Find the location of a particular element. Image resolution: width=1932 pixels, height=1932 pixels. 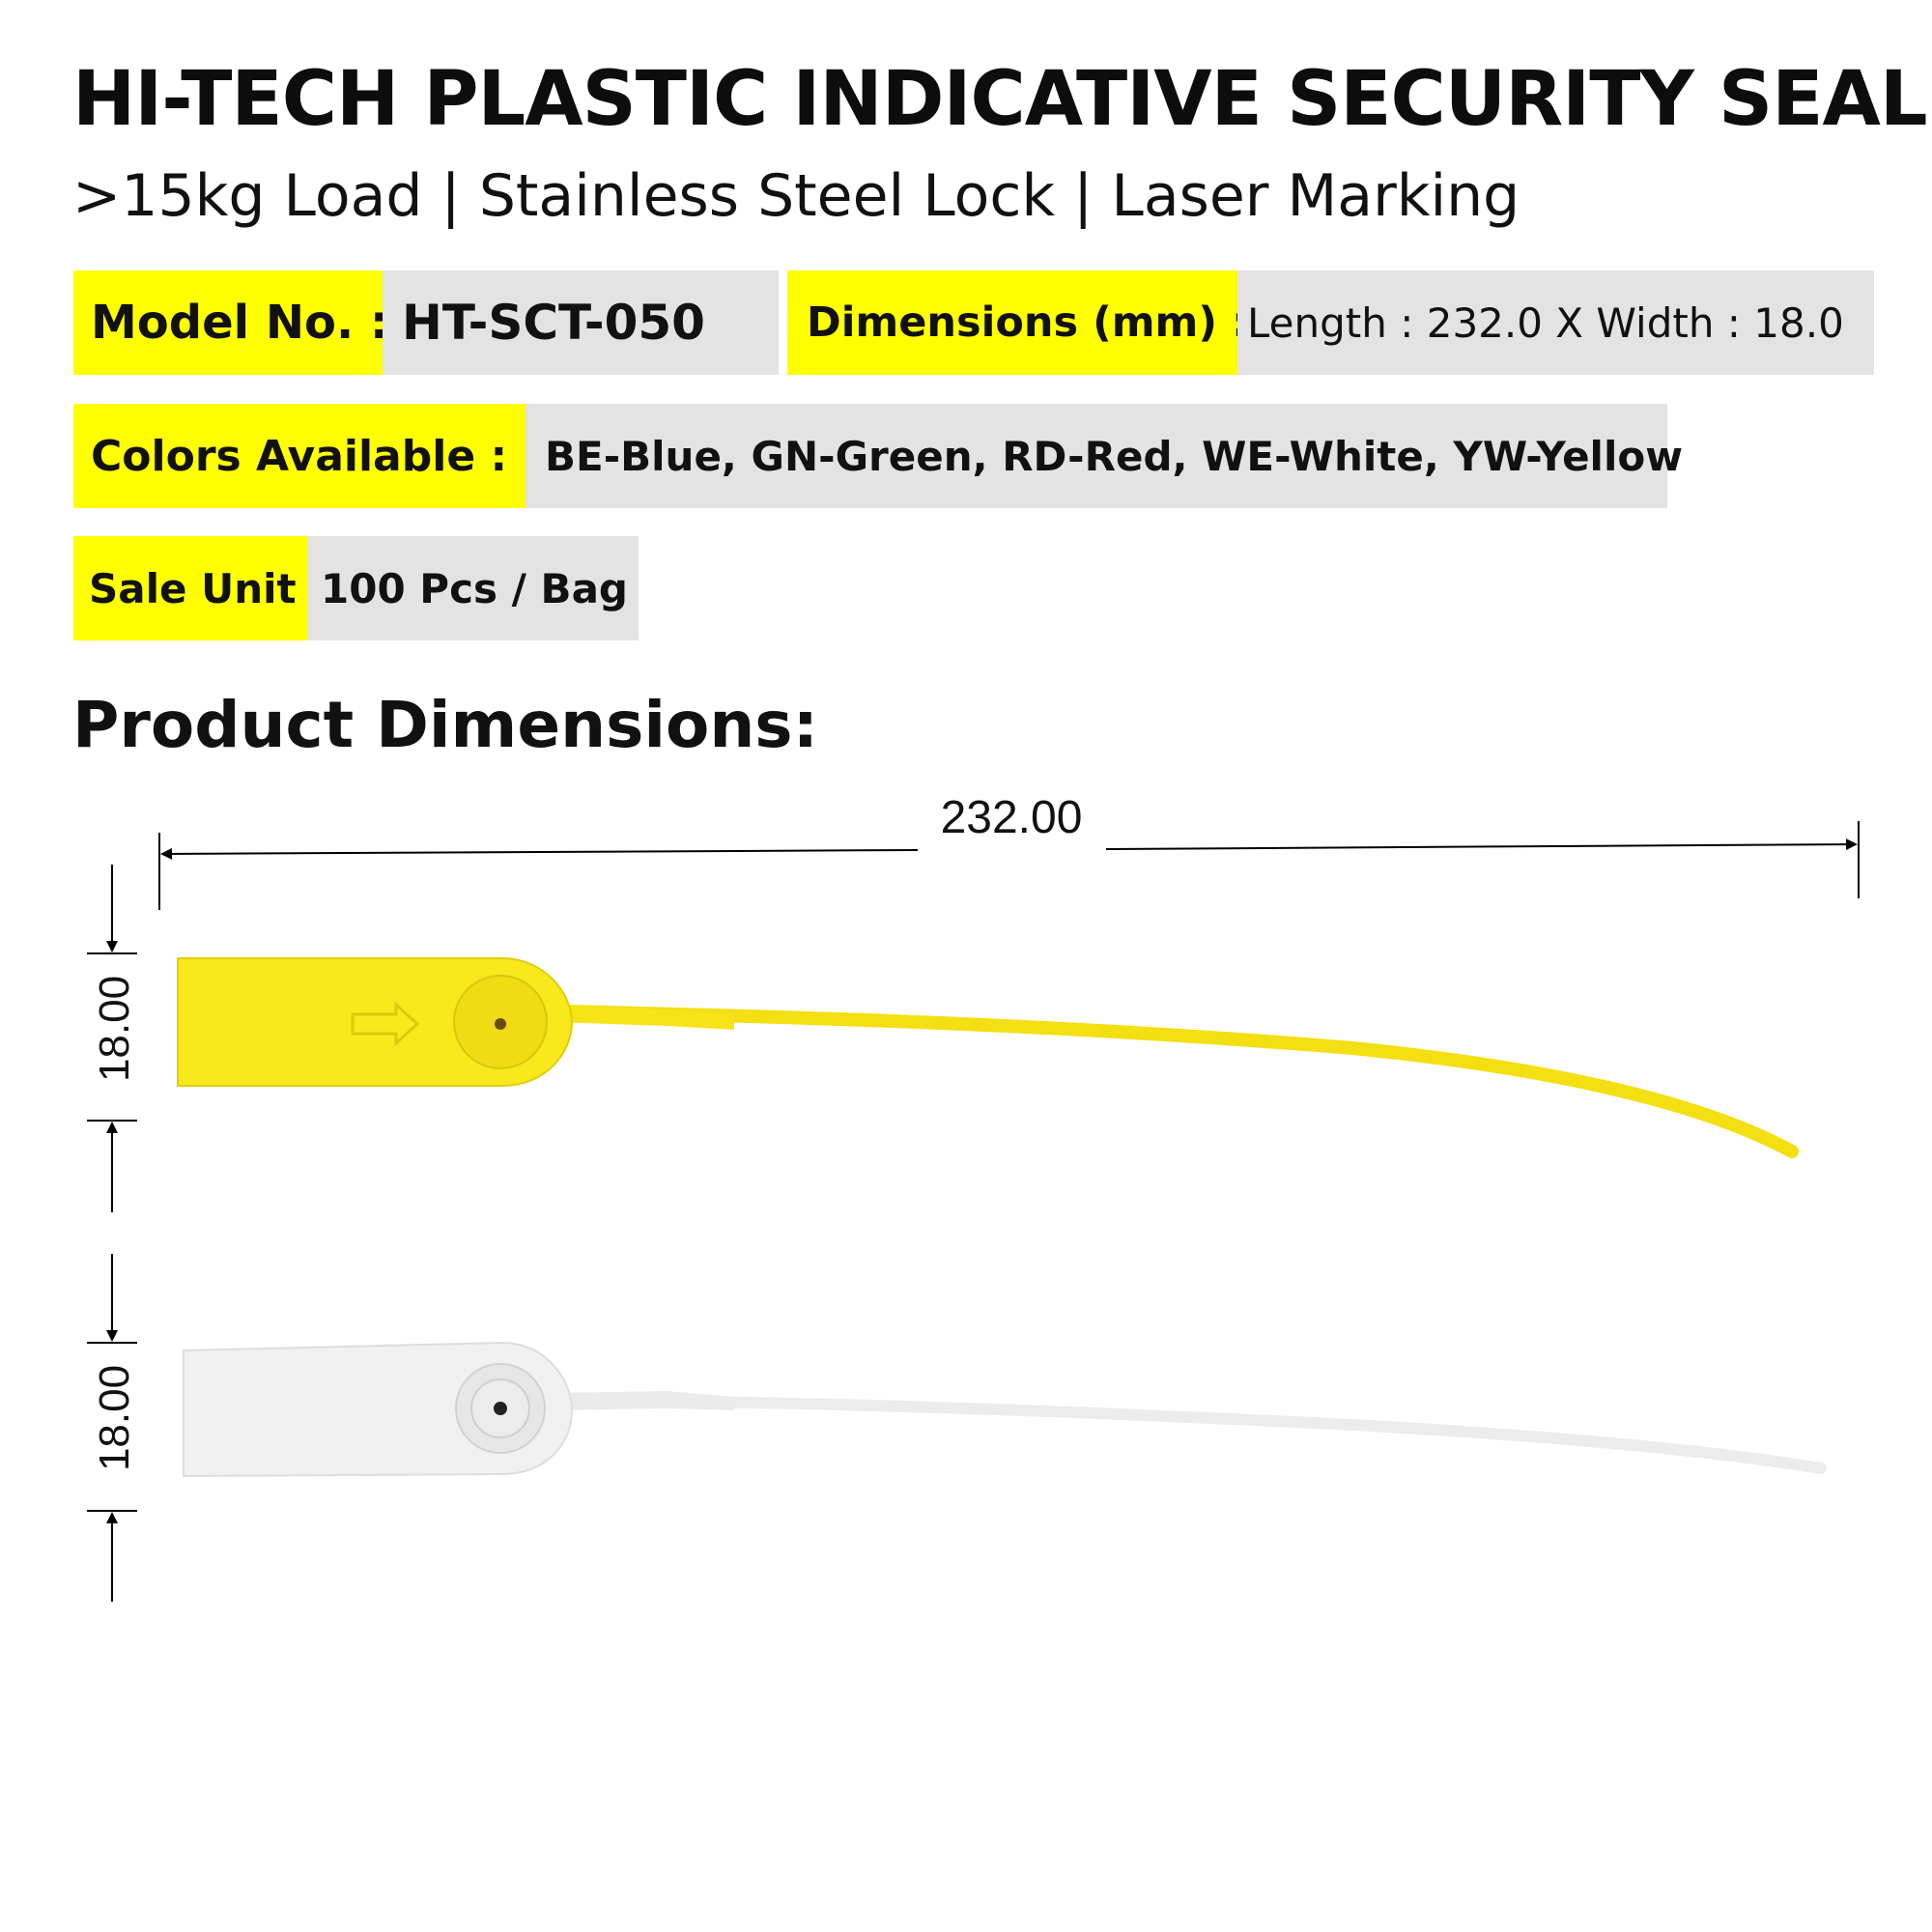

dimensions-label: Dimensions (mm) : is located at coordinates (1018, 322).